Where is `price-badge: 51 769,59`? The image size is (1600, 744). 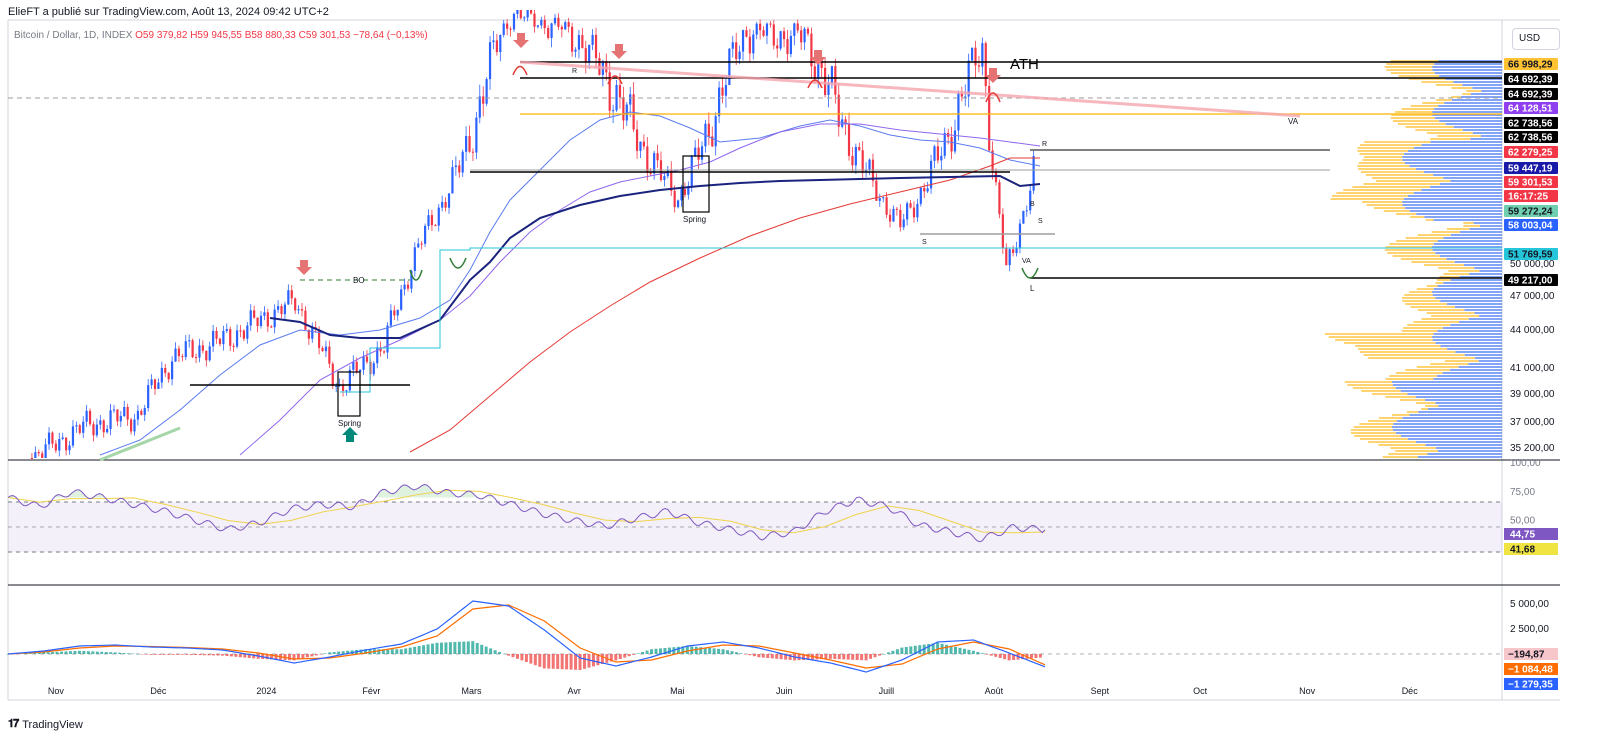
price-badge: 51 769,59 is located at coordinates (1531, 254).